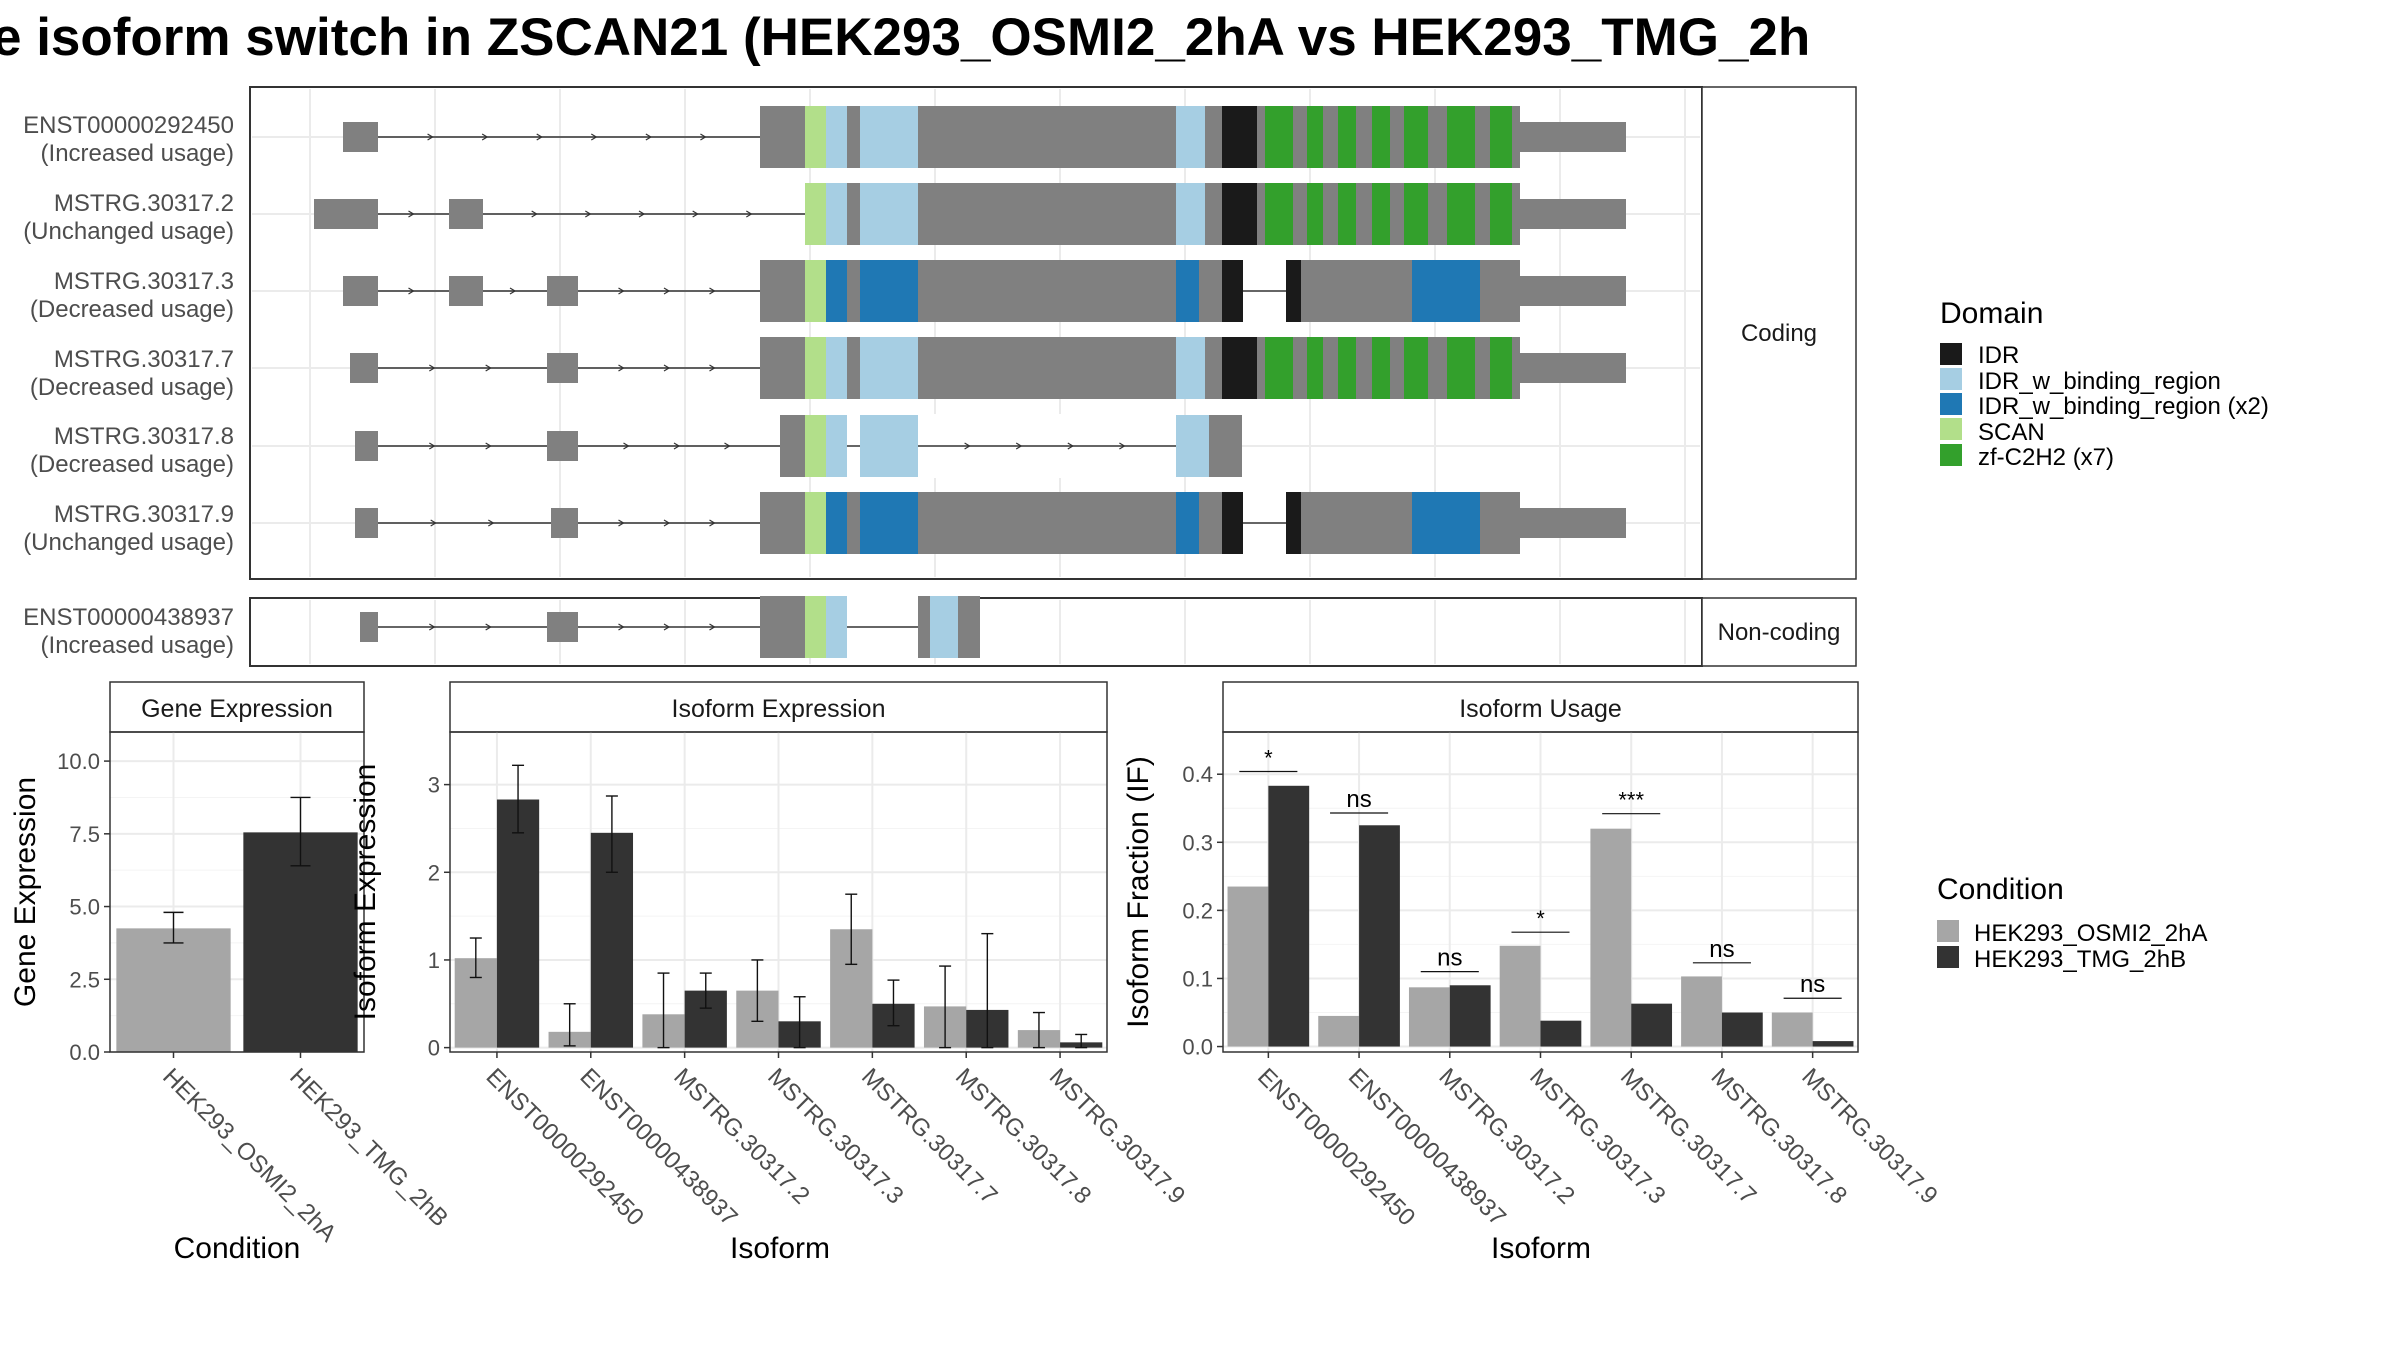 Image resolution: width=2400 pixels, height=1350 pixels. I want to click on coding-strip-label: Coding, so click(1779, 333).